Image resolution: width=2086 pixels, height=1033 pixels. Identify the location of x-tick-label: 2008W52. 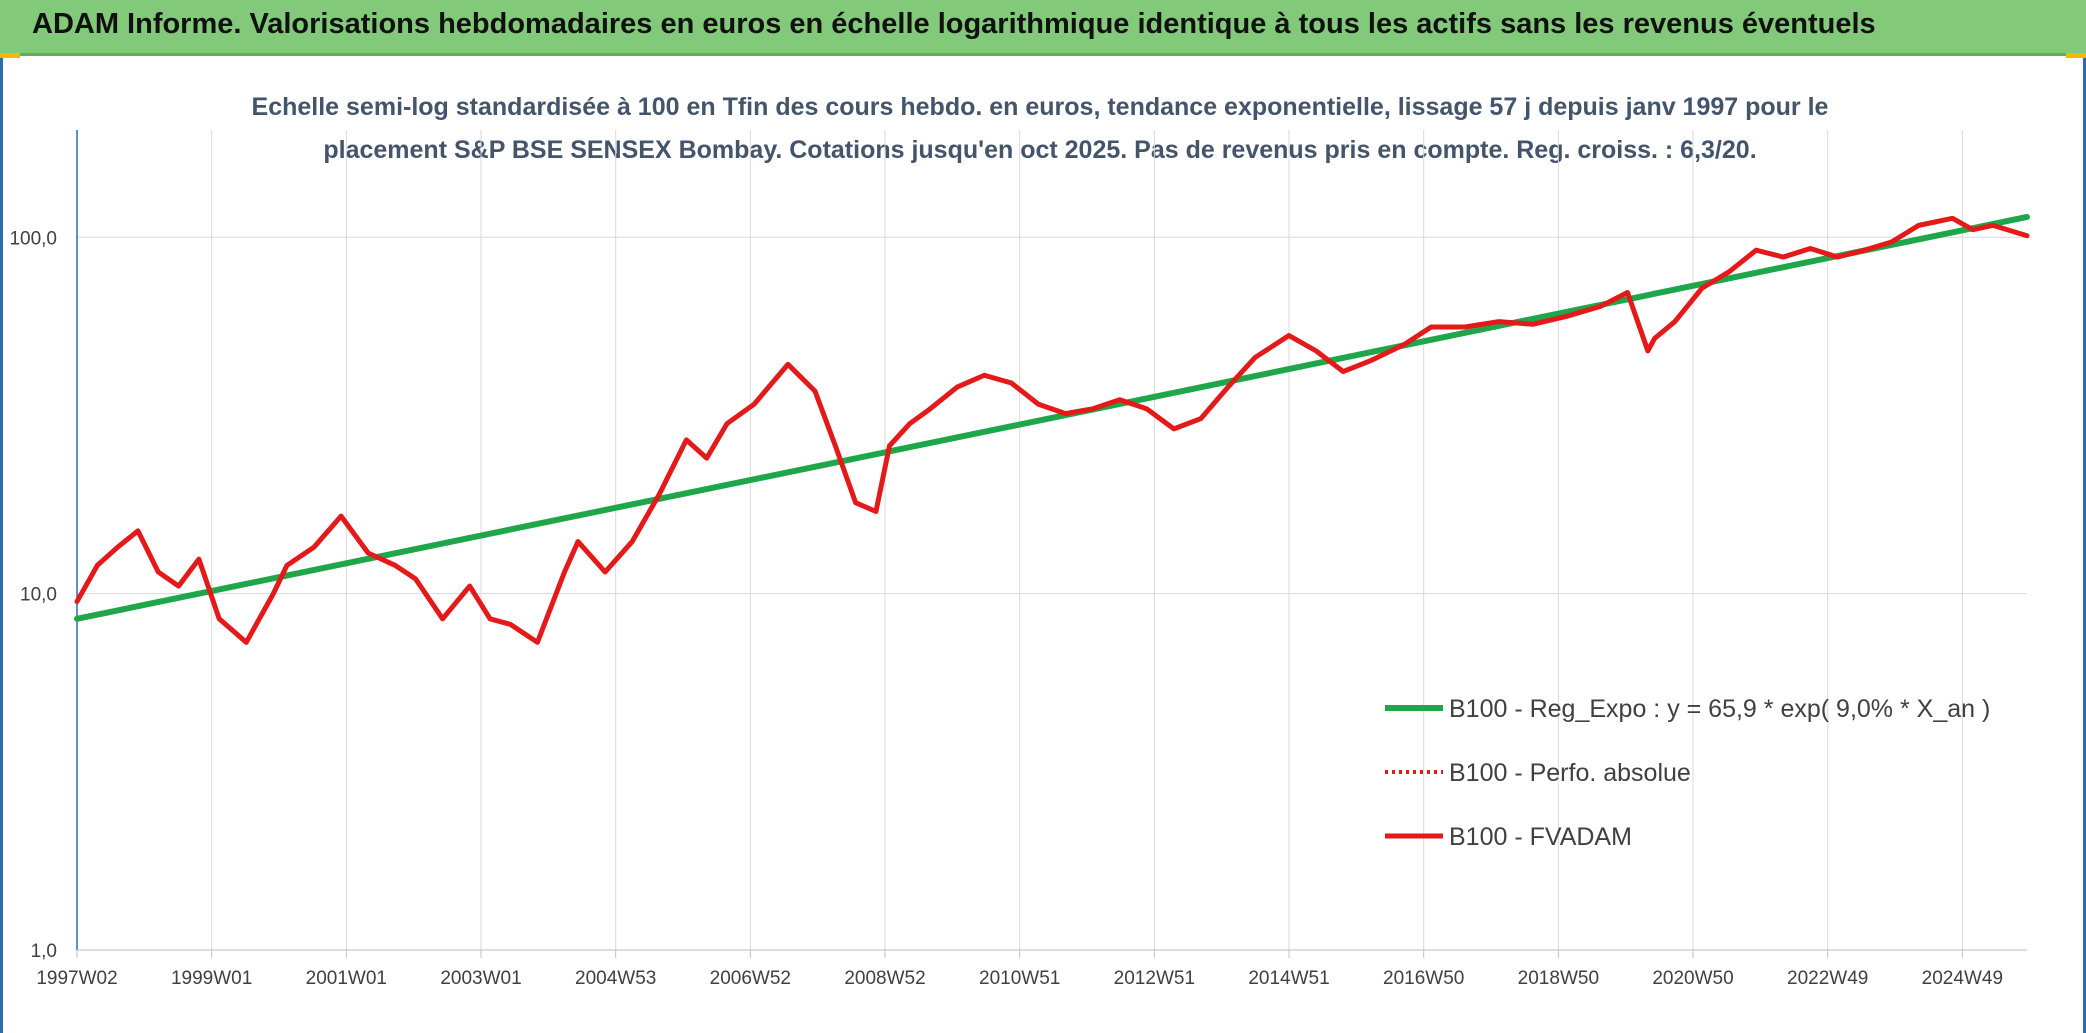
(884, 978).